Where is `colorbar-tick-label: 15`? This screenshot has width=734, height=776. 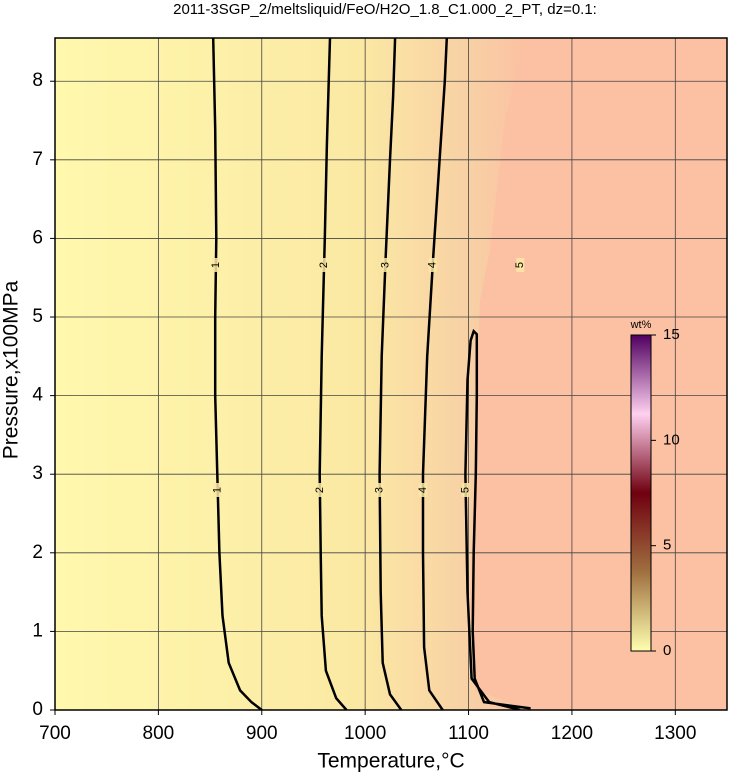 colorbar-tick-label: 15 is located at coordinates (671, 334).